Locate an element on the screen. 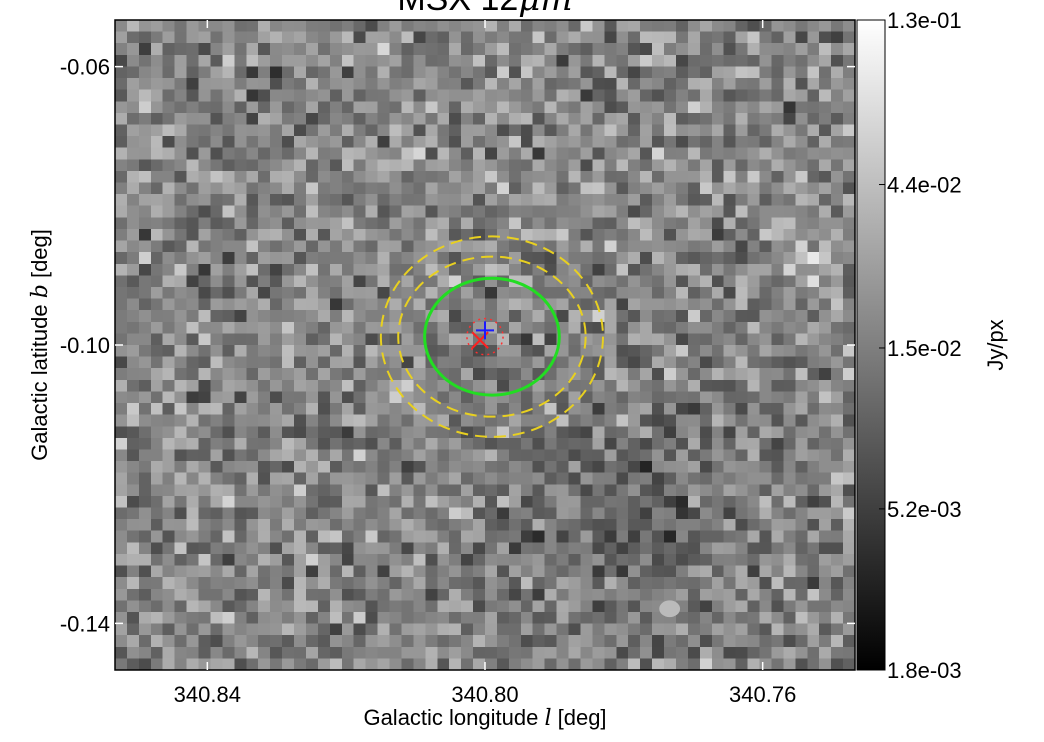  overlays is located at coordinates (530, 426).